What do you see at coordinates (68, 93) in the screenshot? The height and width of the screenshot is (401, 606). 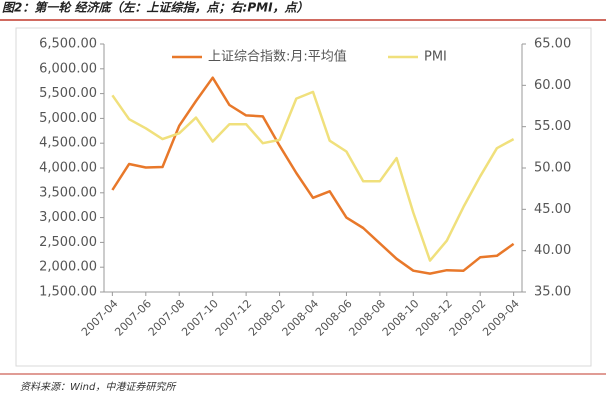 I see `y-tick-label: 5,500.00` at bounding box center [68, 93].